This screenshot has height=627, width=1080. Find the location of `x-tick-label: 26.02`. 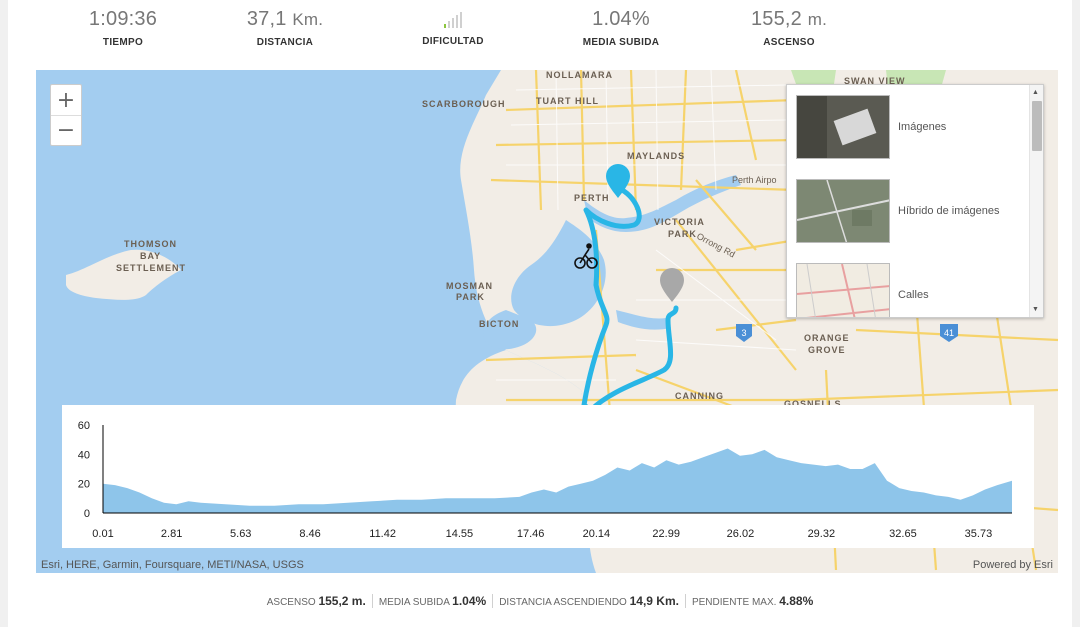

x-tick-label: 26.02 is located at coordinates (741, 534).